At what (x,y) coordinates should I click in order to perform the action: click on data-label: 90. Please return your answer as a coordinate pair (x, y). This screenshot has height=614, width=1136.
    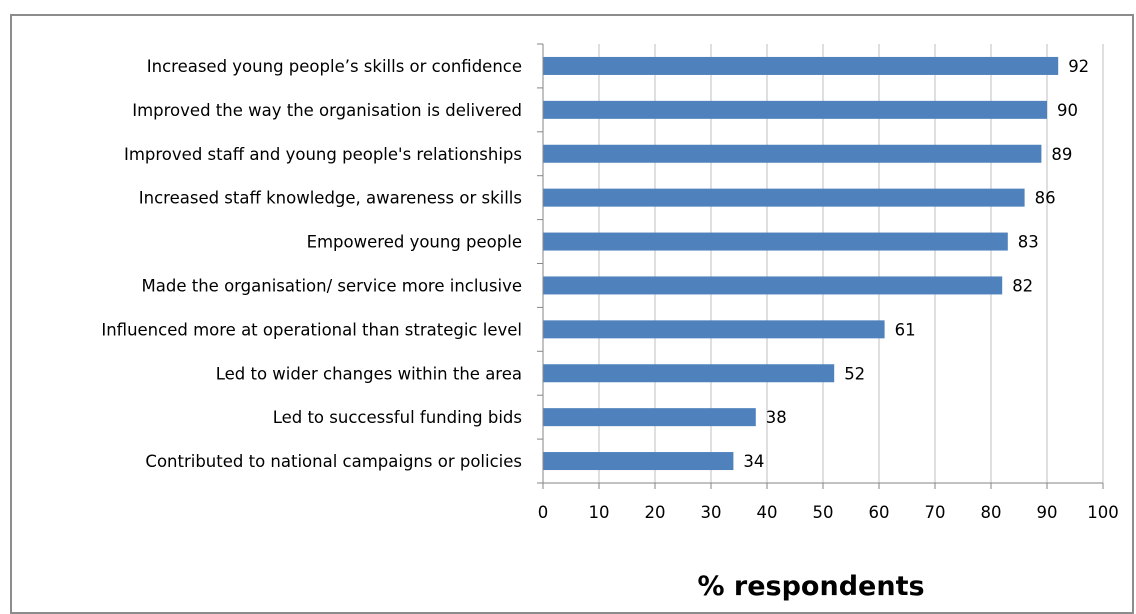
    Looking at the image, I should click on (1067, 110).